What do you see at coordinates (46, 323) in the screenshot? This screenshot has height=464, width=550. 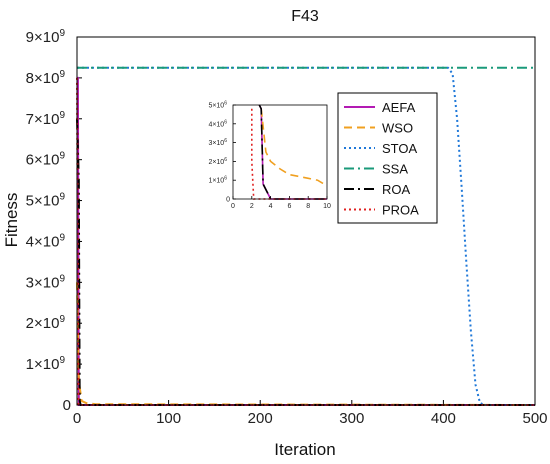 I see `y-tick-label: 2×10⁹` at bounding box center [46, 323].